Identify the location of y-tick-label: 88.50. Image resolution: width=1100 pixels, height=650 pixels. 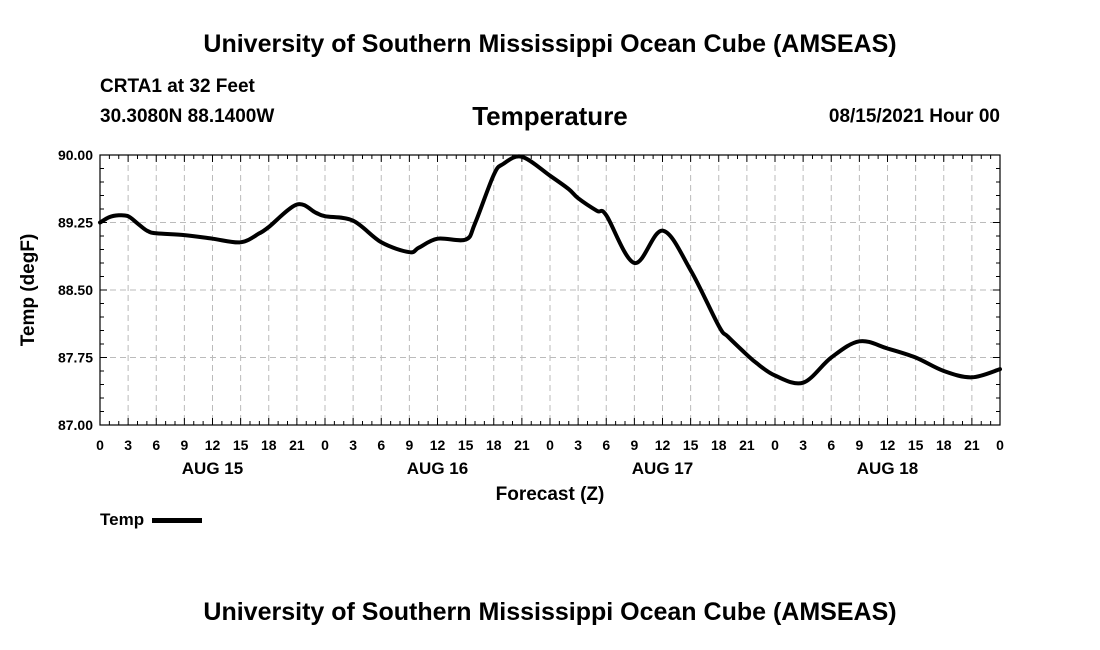
(75, 290).